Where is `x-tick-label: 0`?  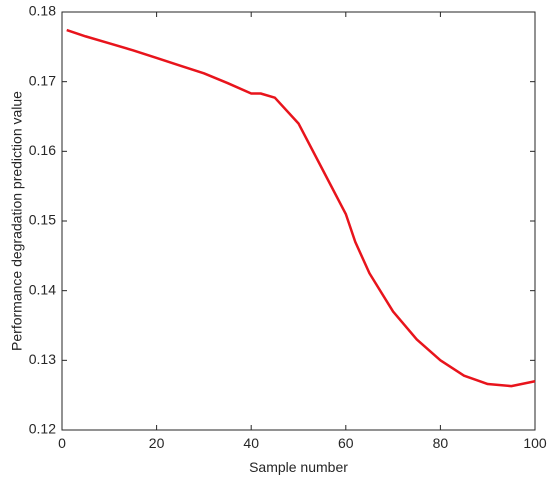 x-tick-label: 0 is located at coordinates (62, 443).